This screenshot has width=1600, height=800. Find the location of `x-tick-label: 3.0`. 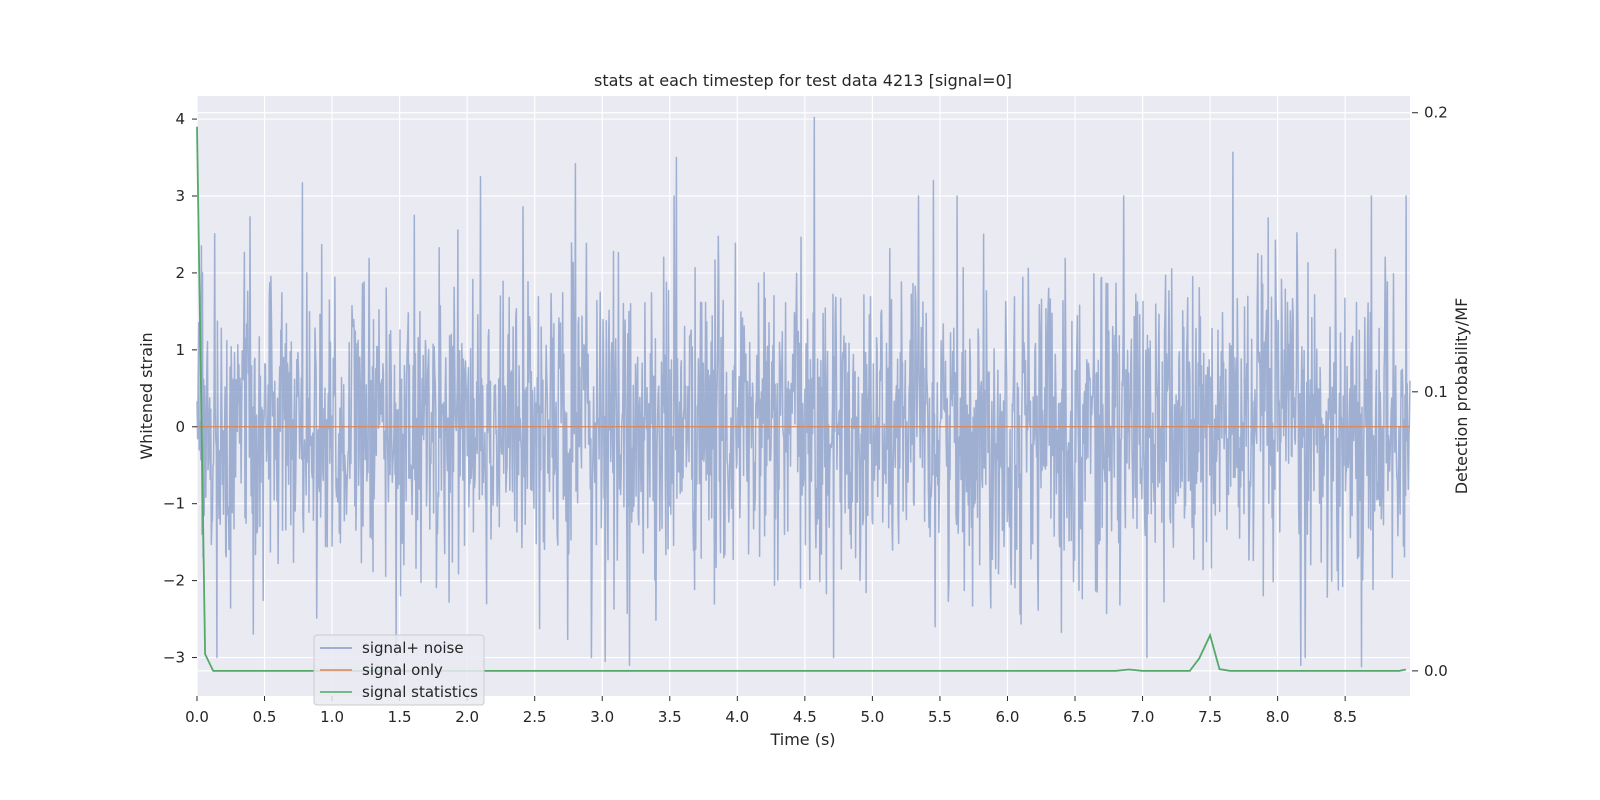

x-tick-label: 3.0 is located at coordinates (602, 717).